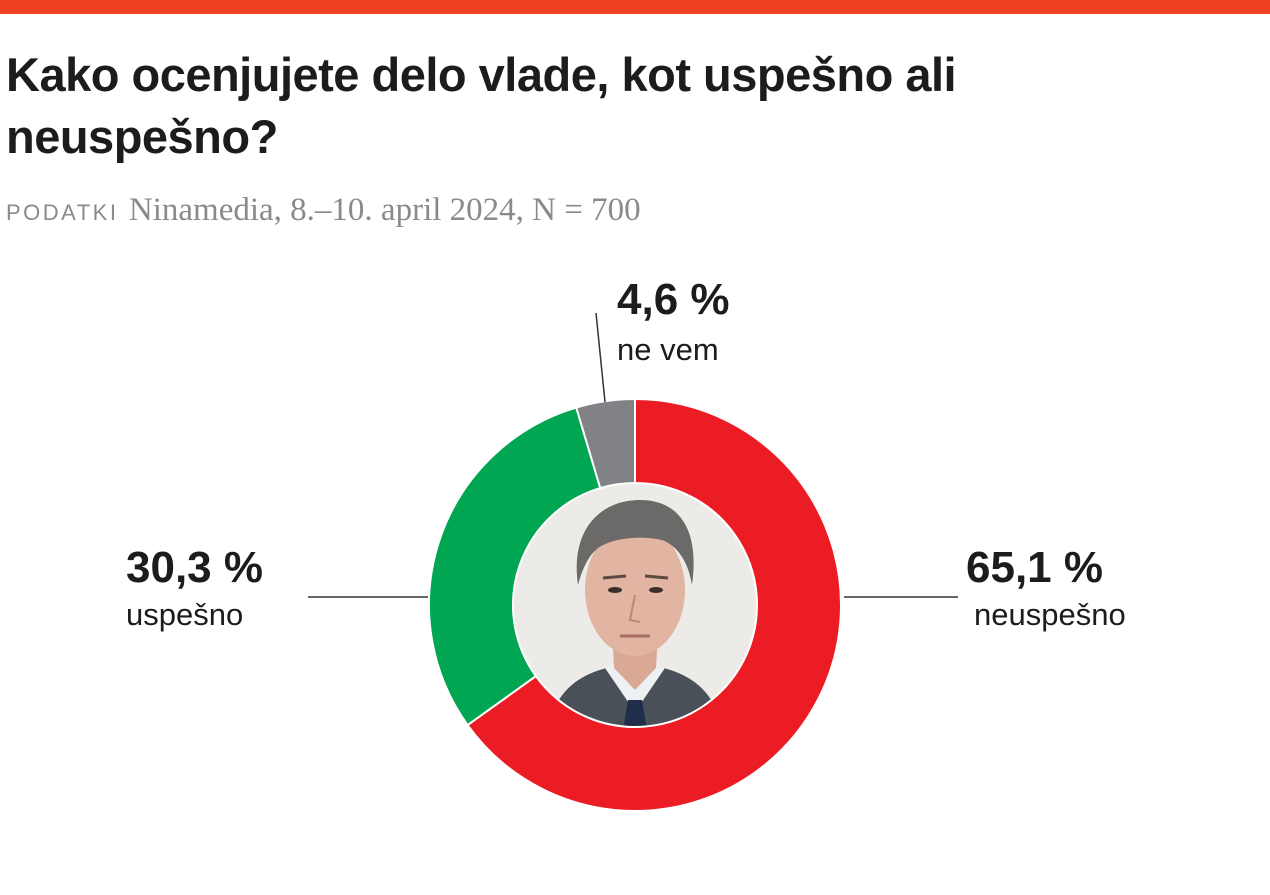 Image resolution: width=1270 pixels, height=895 pixels. Describe the element at coordinates (673, 299) in the screenshot. I see `value-label-ne-vem: 4,6 %` at that location.